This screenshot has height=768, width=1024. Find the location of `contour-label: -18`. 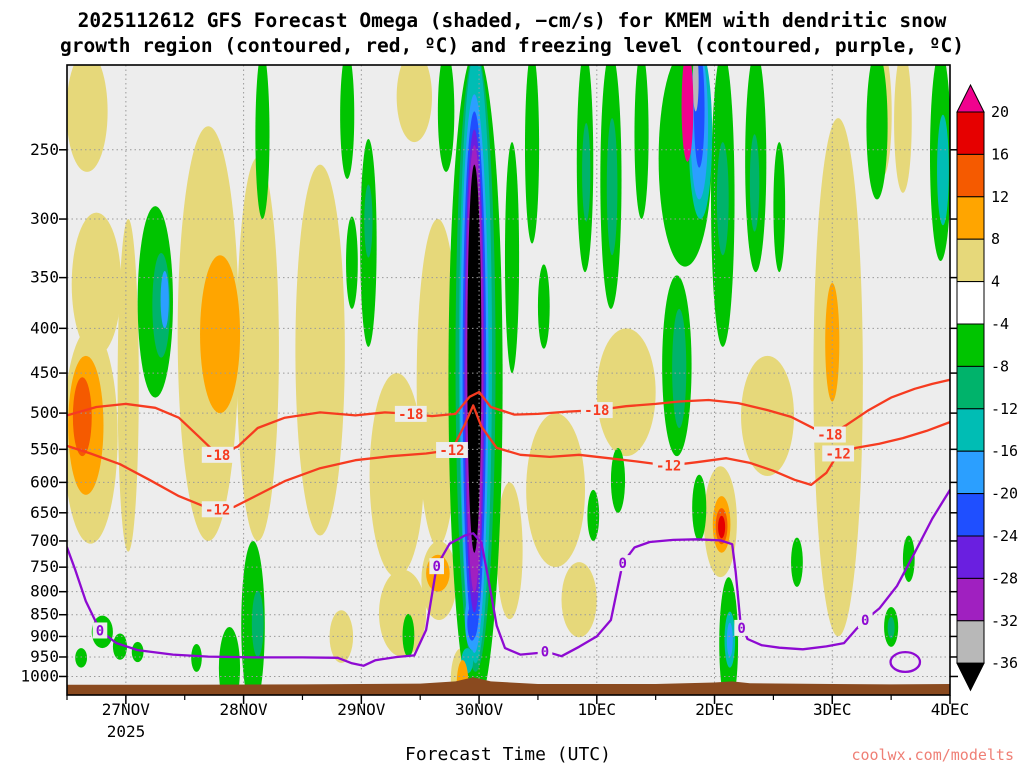

contour-label: -18 is located at coordinates (829, 436).